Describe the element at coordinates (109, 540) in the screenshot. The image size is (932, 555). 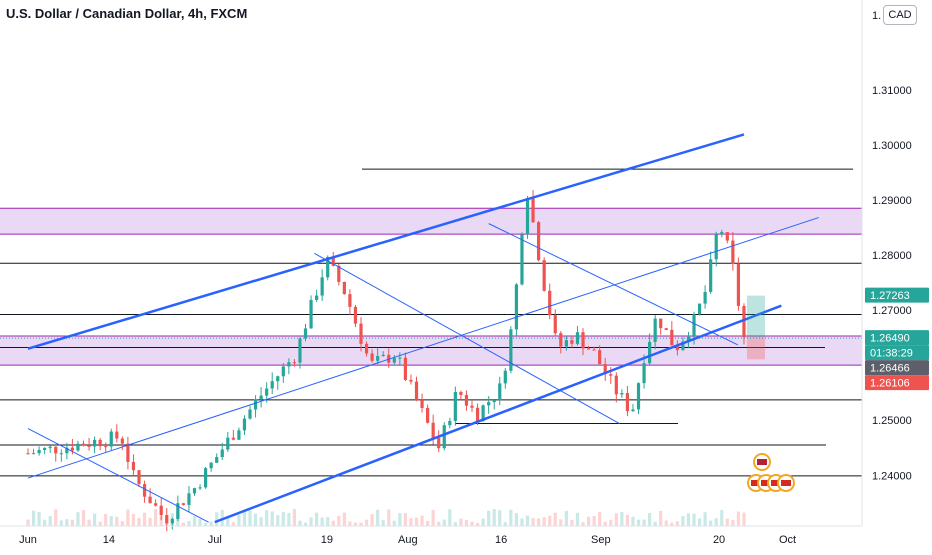
I see `time-tick-label: 14` at that location.